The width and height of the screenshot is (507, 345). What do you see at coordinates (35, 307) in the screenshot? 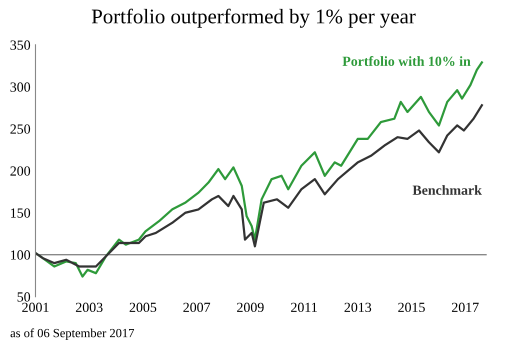
I see `x-tick-label: 2001` at bounding box center [35, 307].